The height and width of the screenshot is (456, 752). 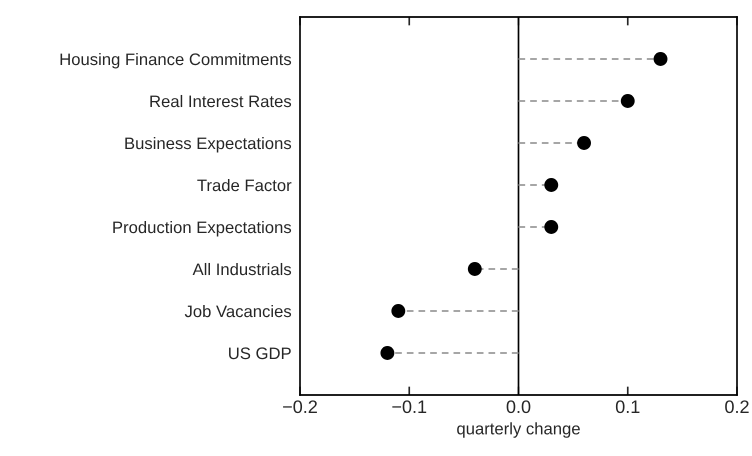 What do you see at coordinates (176, 60) in the screenshot?
I see `y-tick-label: Housing Finance Commitments` at bounding box center [176, 60].